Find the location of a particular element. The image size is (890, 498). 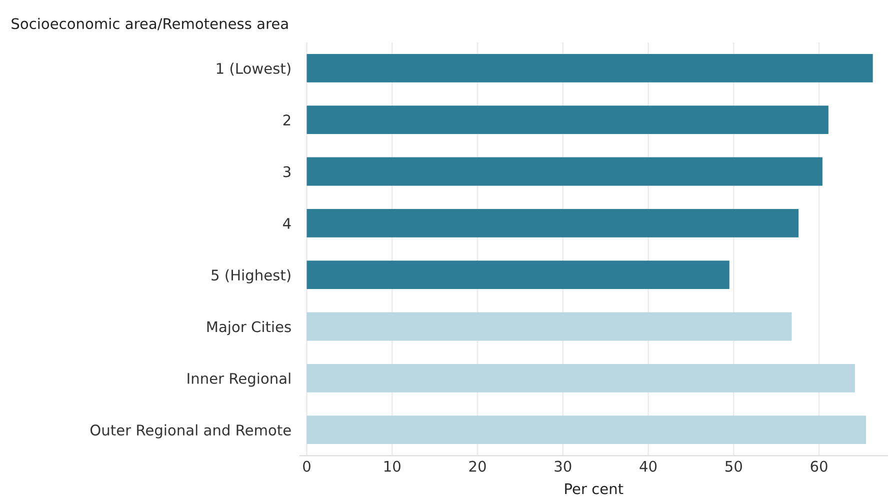

x-axis-title: Per cent is located at coordinates (594, 488).